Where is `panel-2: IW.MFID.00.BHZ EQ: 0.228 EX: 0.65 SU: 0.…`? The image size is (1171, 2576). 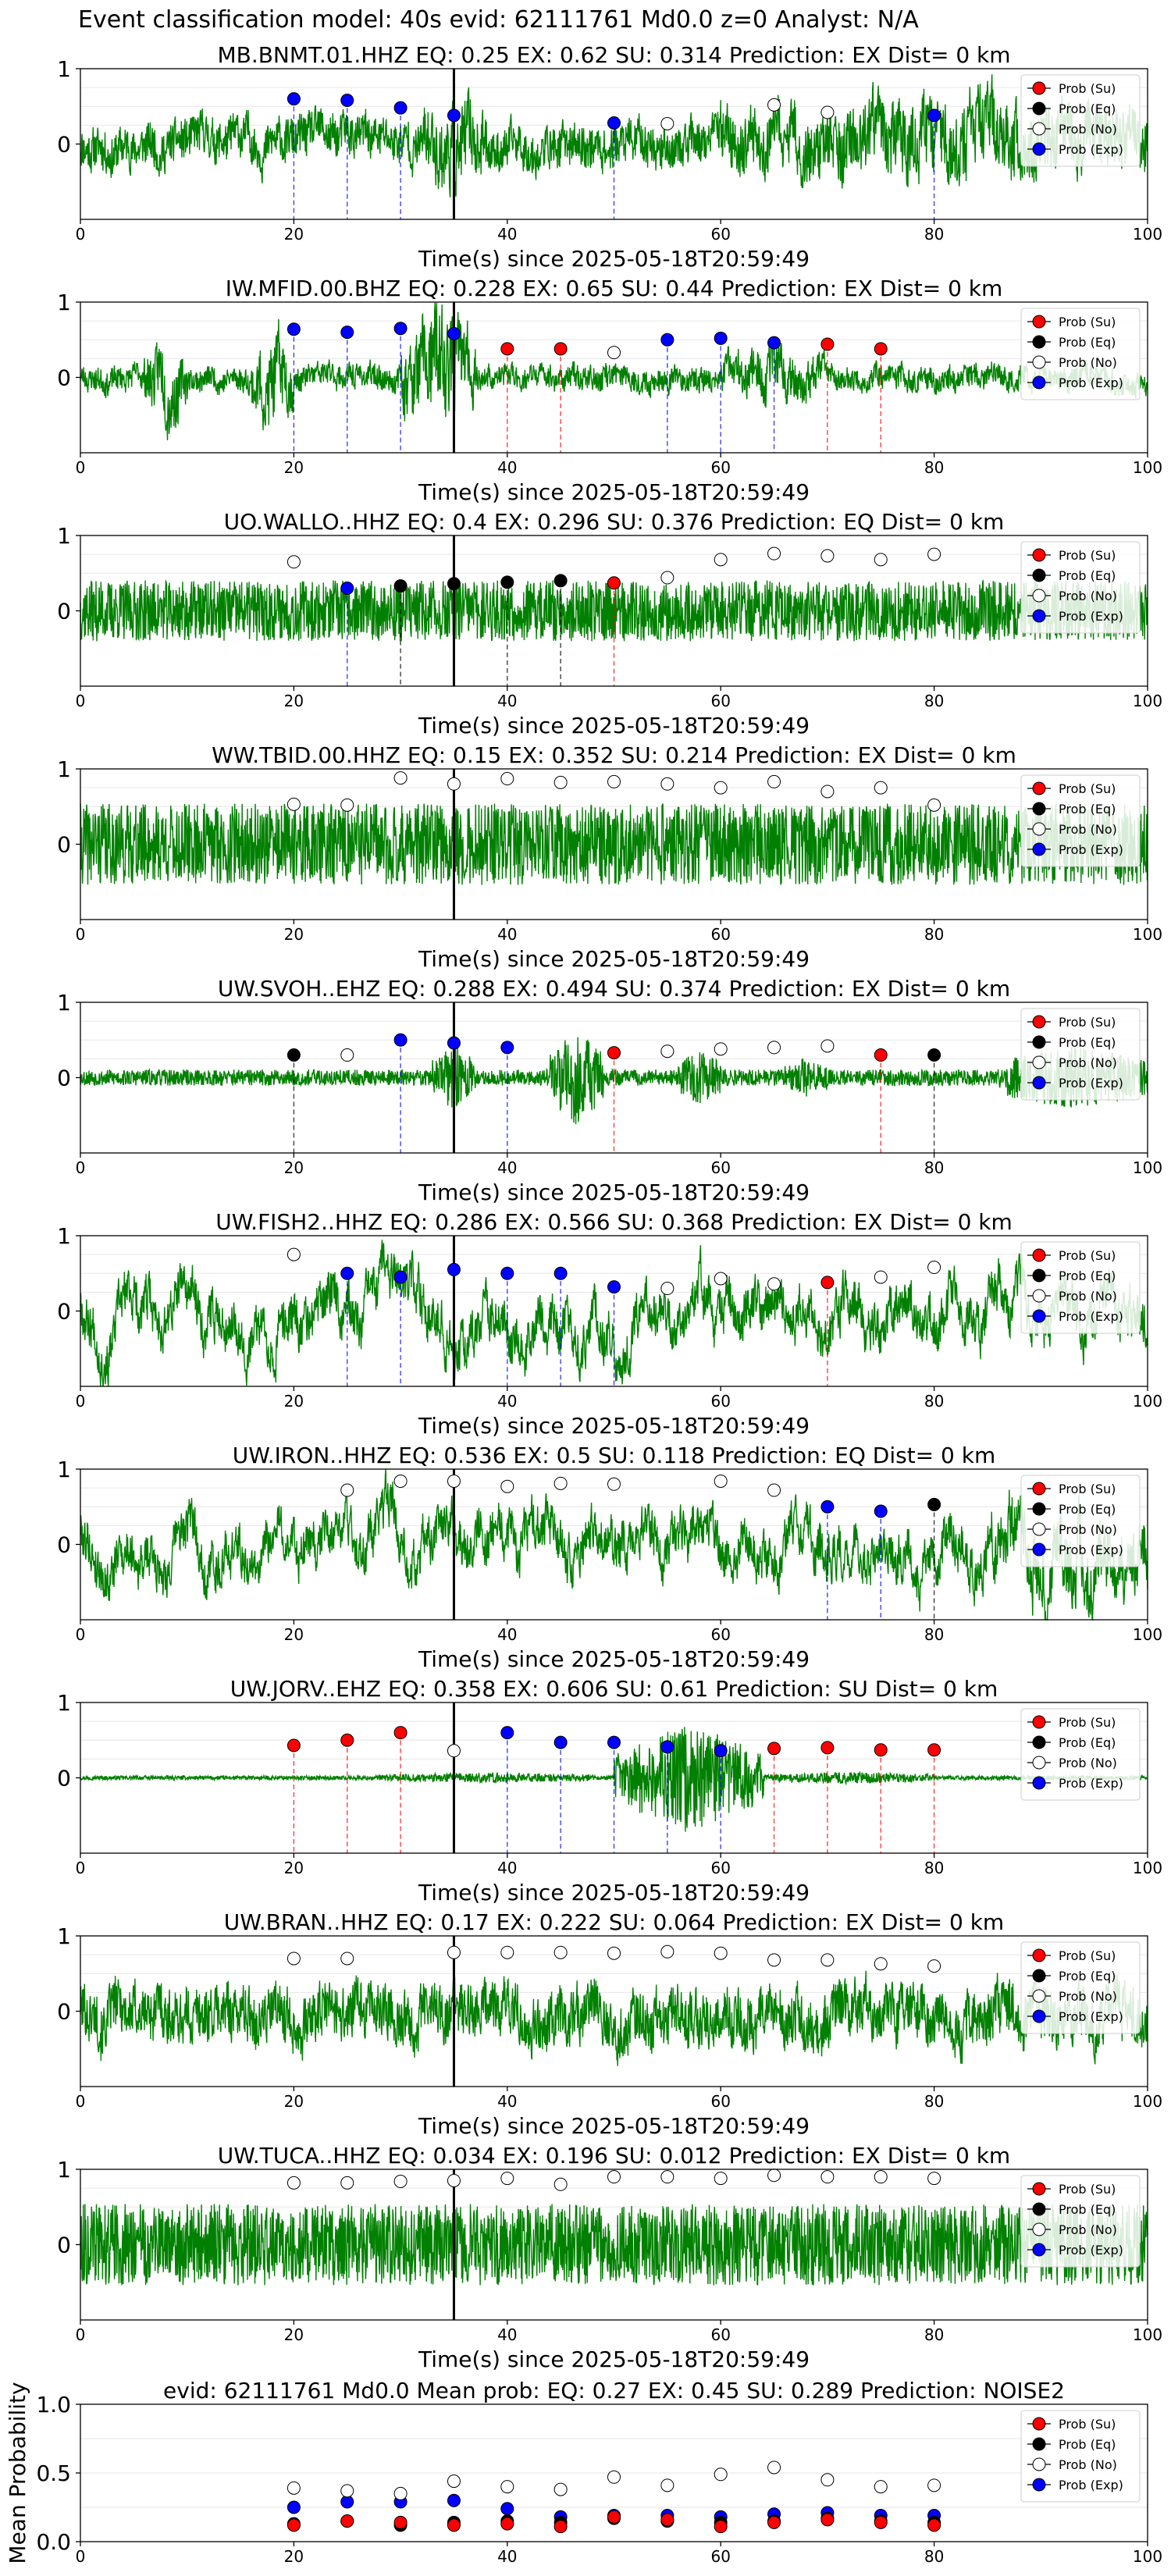
panel-2: IW.MFID.00.BHZ EQ: 0.228 EX: 0.65 SU: 0.… is located at coordinates (609, 390).